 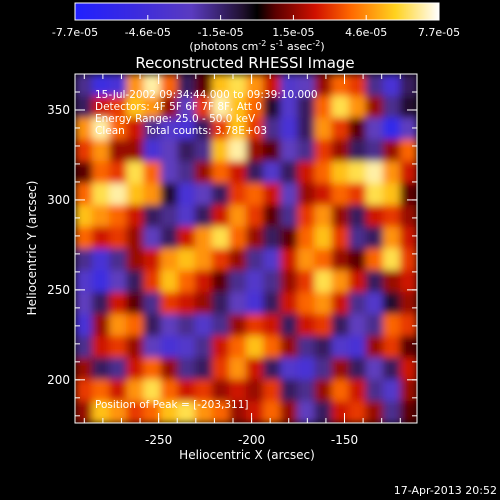 What do you see at coordinates (366, 32) in the screenshot?
I see `colorbar-tick-label: 4.6e-05` at bounding box center [366, 32].